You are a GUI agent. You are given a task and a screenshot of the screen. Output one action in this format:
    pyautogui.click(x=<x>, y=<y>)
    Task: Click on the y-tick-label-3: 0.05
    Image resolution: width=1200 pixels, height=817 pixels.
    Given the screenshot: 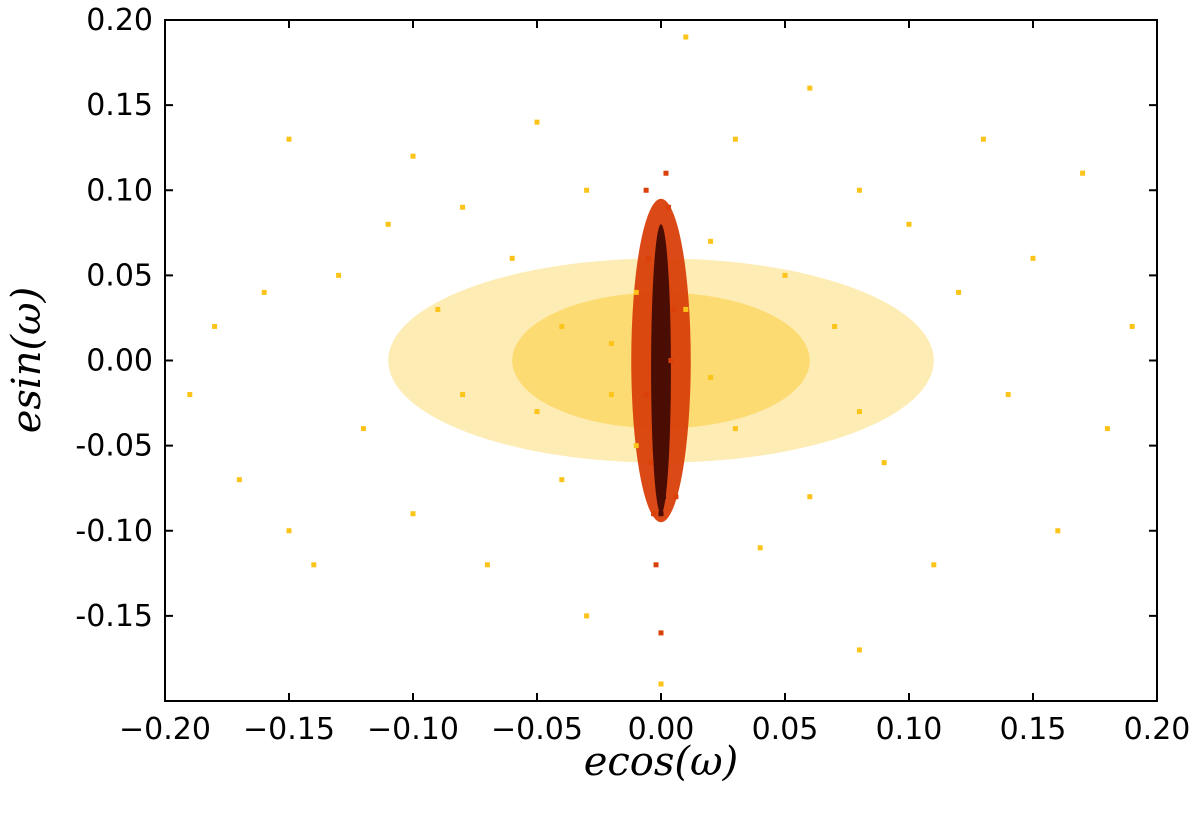 What is the action you would take?
    pyautogui.click(x=119, y=275)
    